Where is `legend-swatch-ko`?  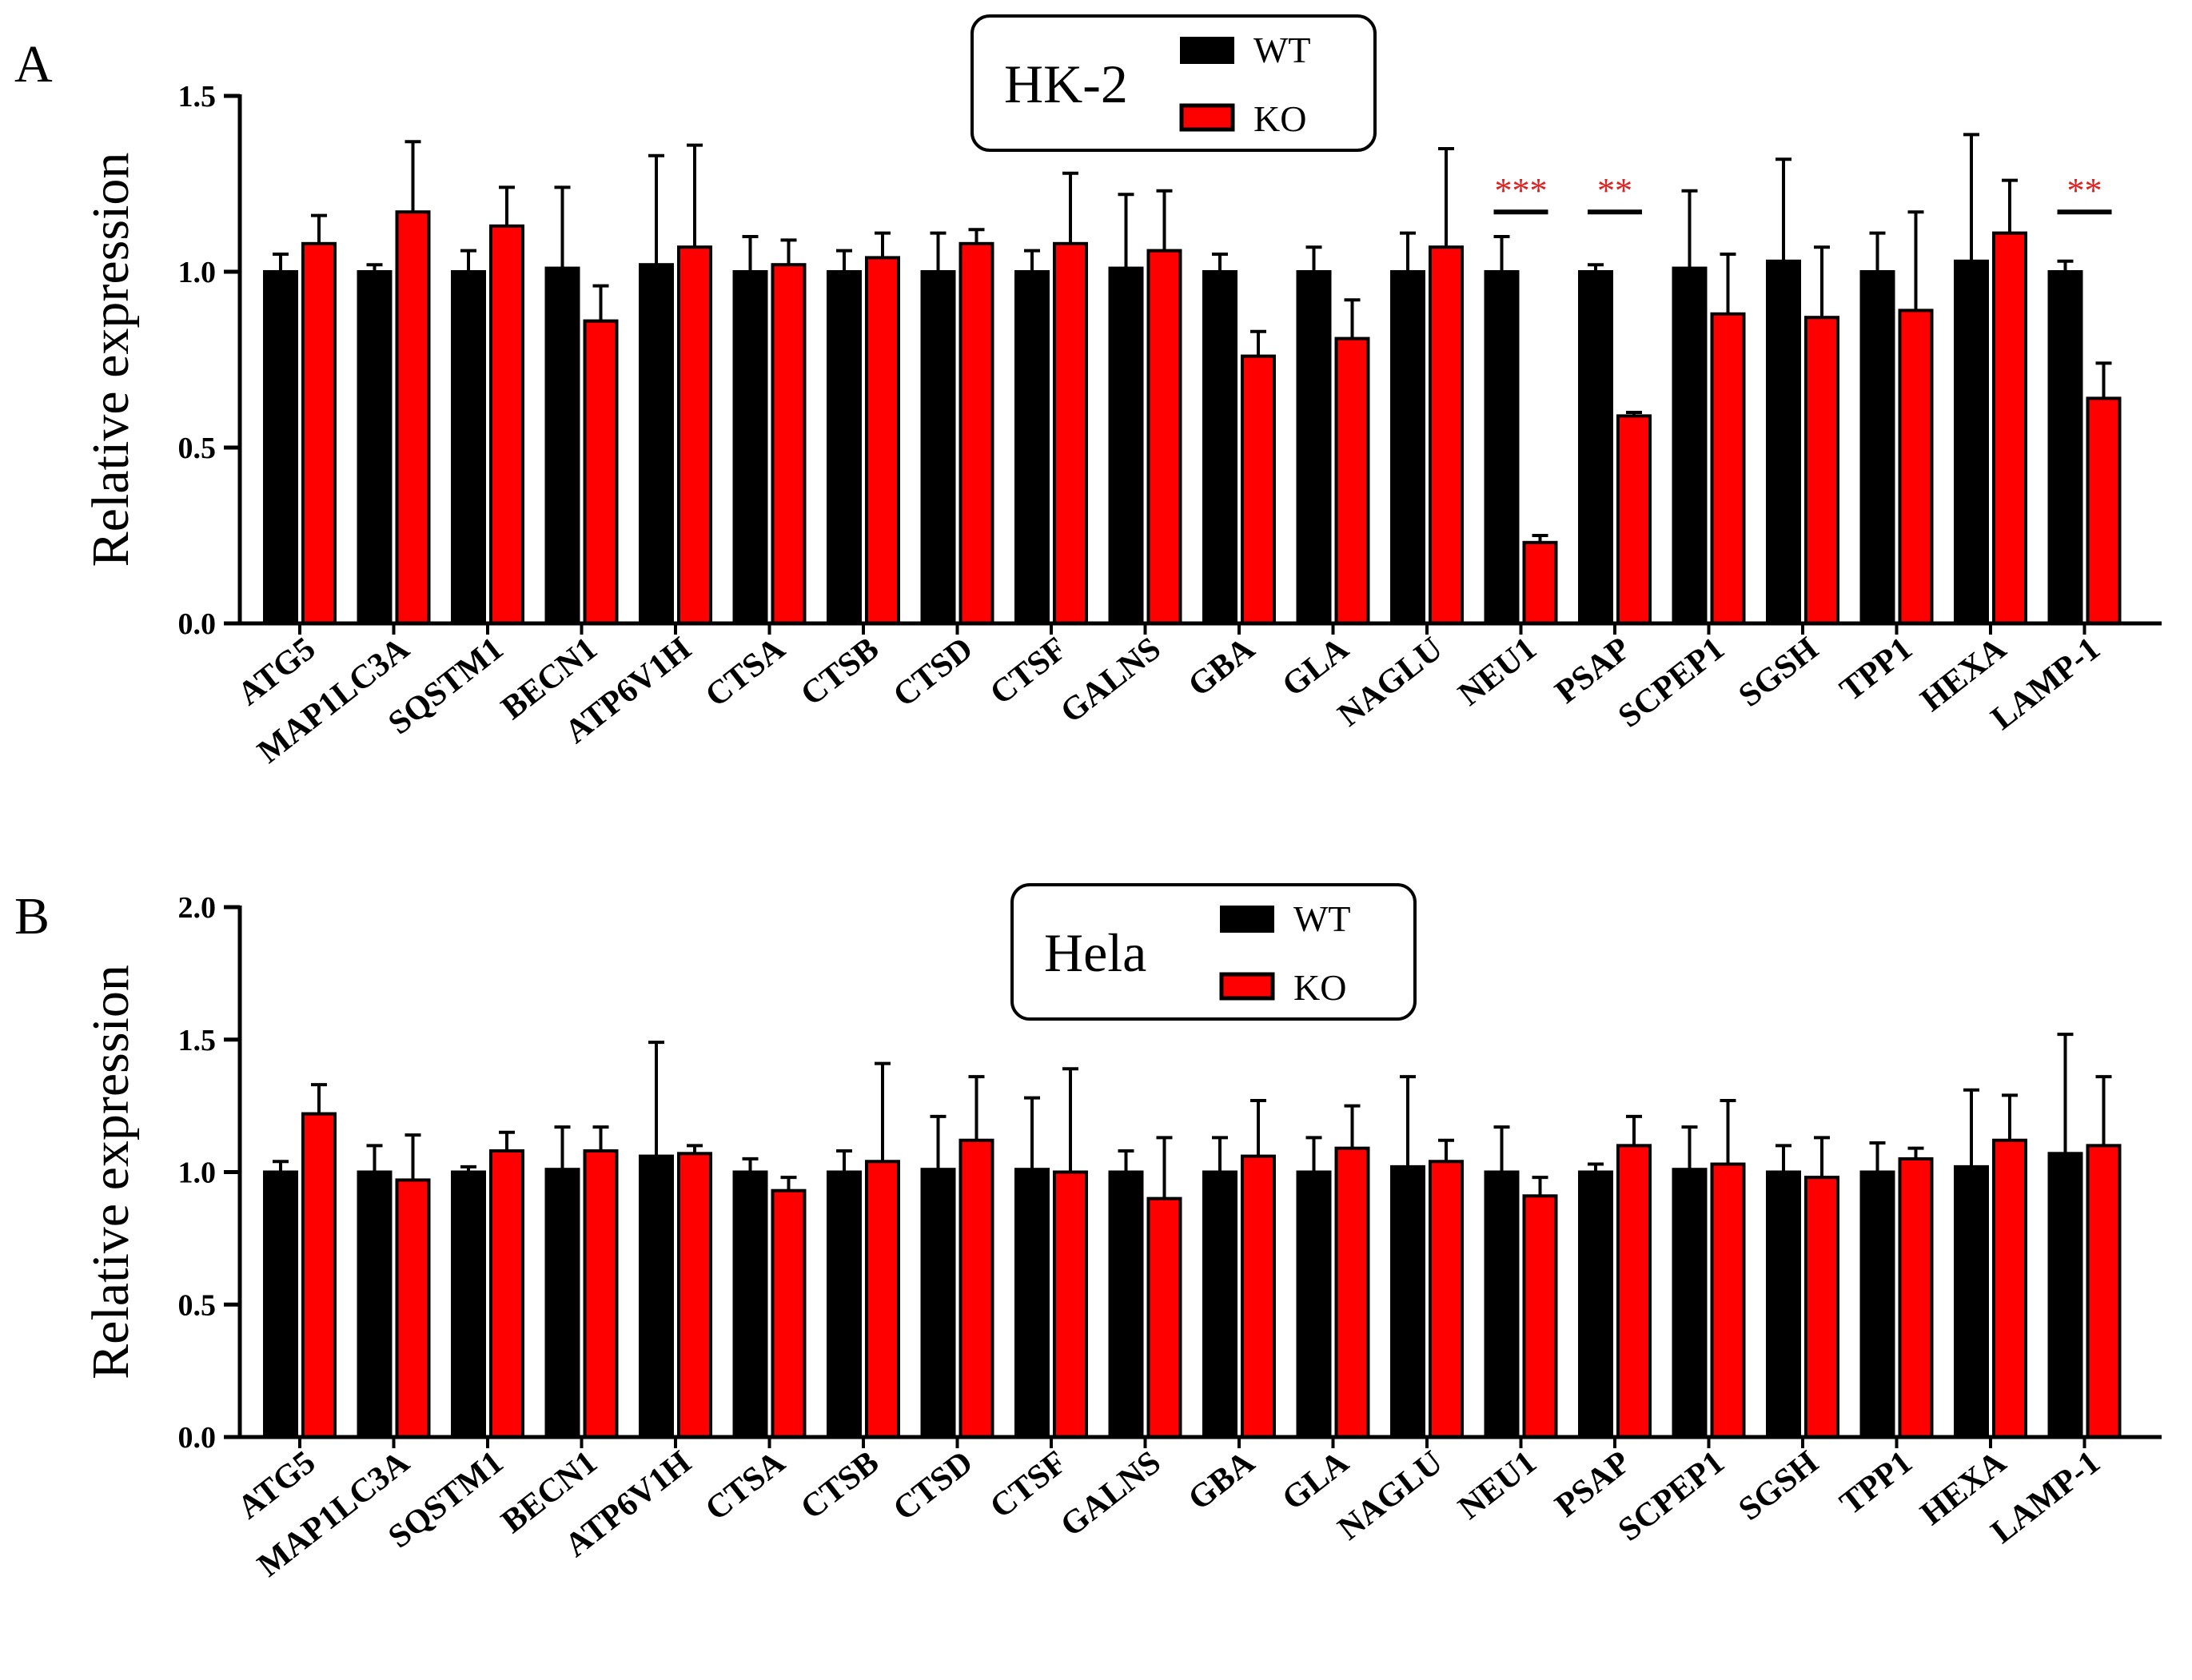 legend-swatch-ko is located at coordinates (1247, 986).